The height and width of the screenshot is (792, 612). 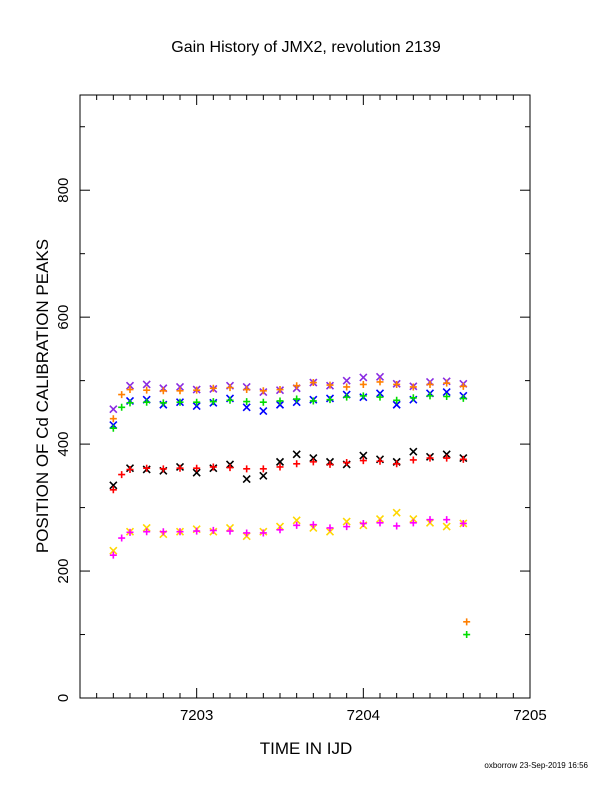 I want to click on y-tick-label: 600, so click(x=63, y=317).